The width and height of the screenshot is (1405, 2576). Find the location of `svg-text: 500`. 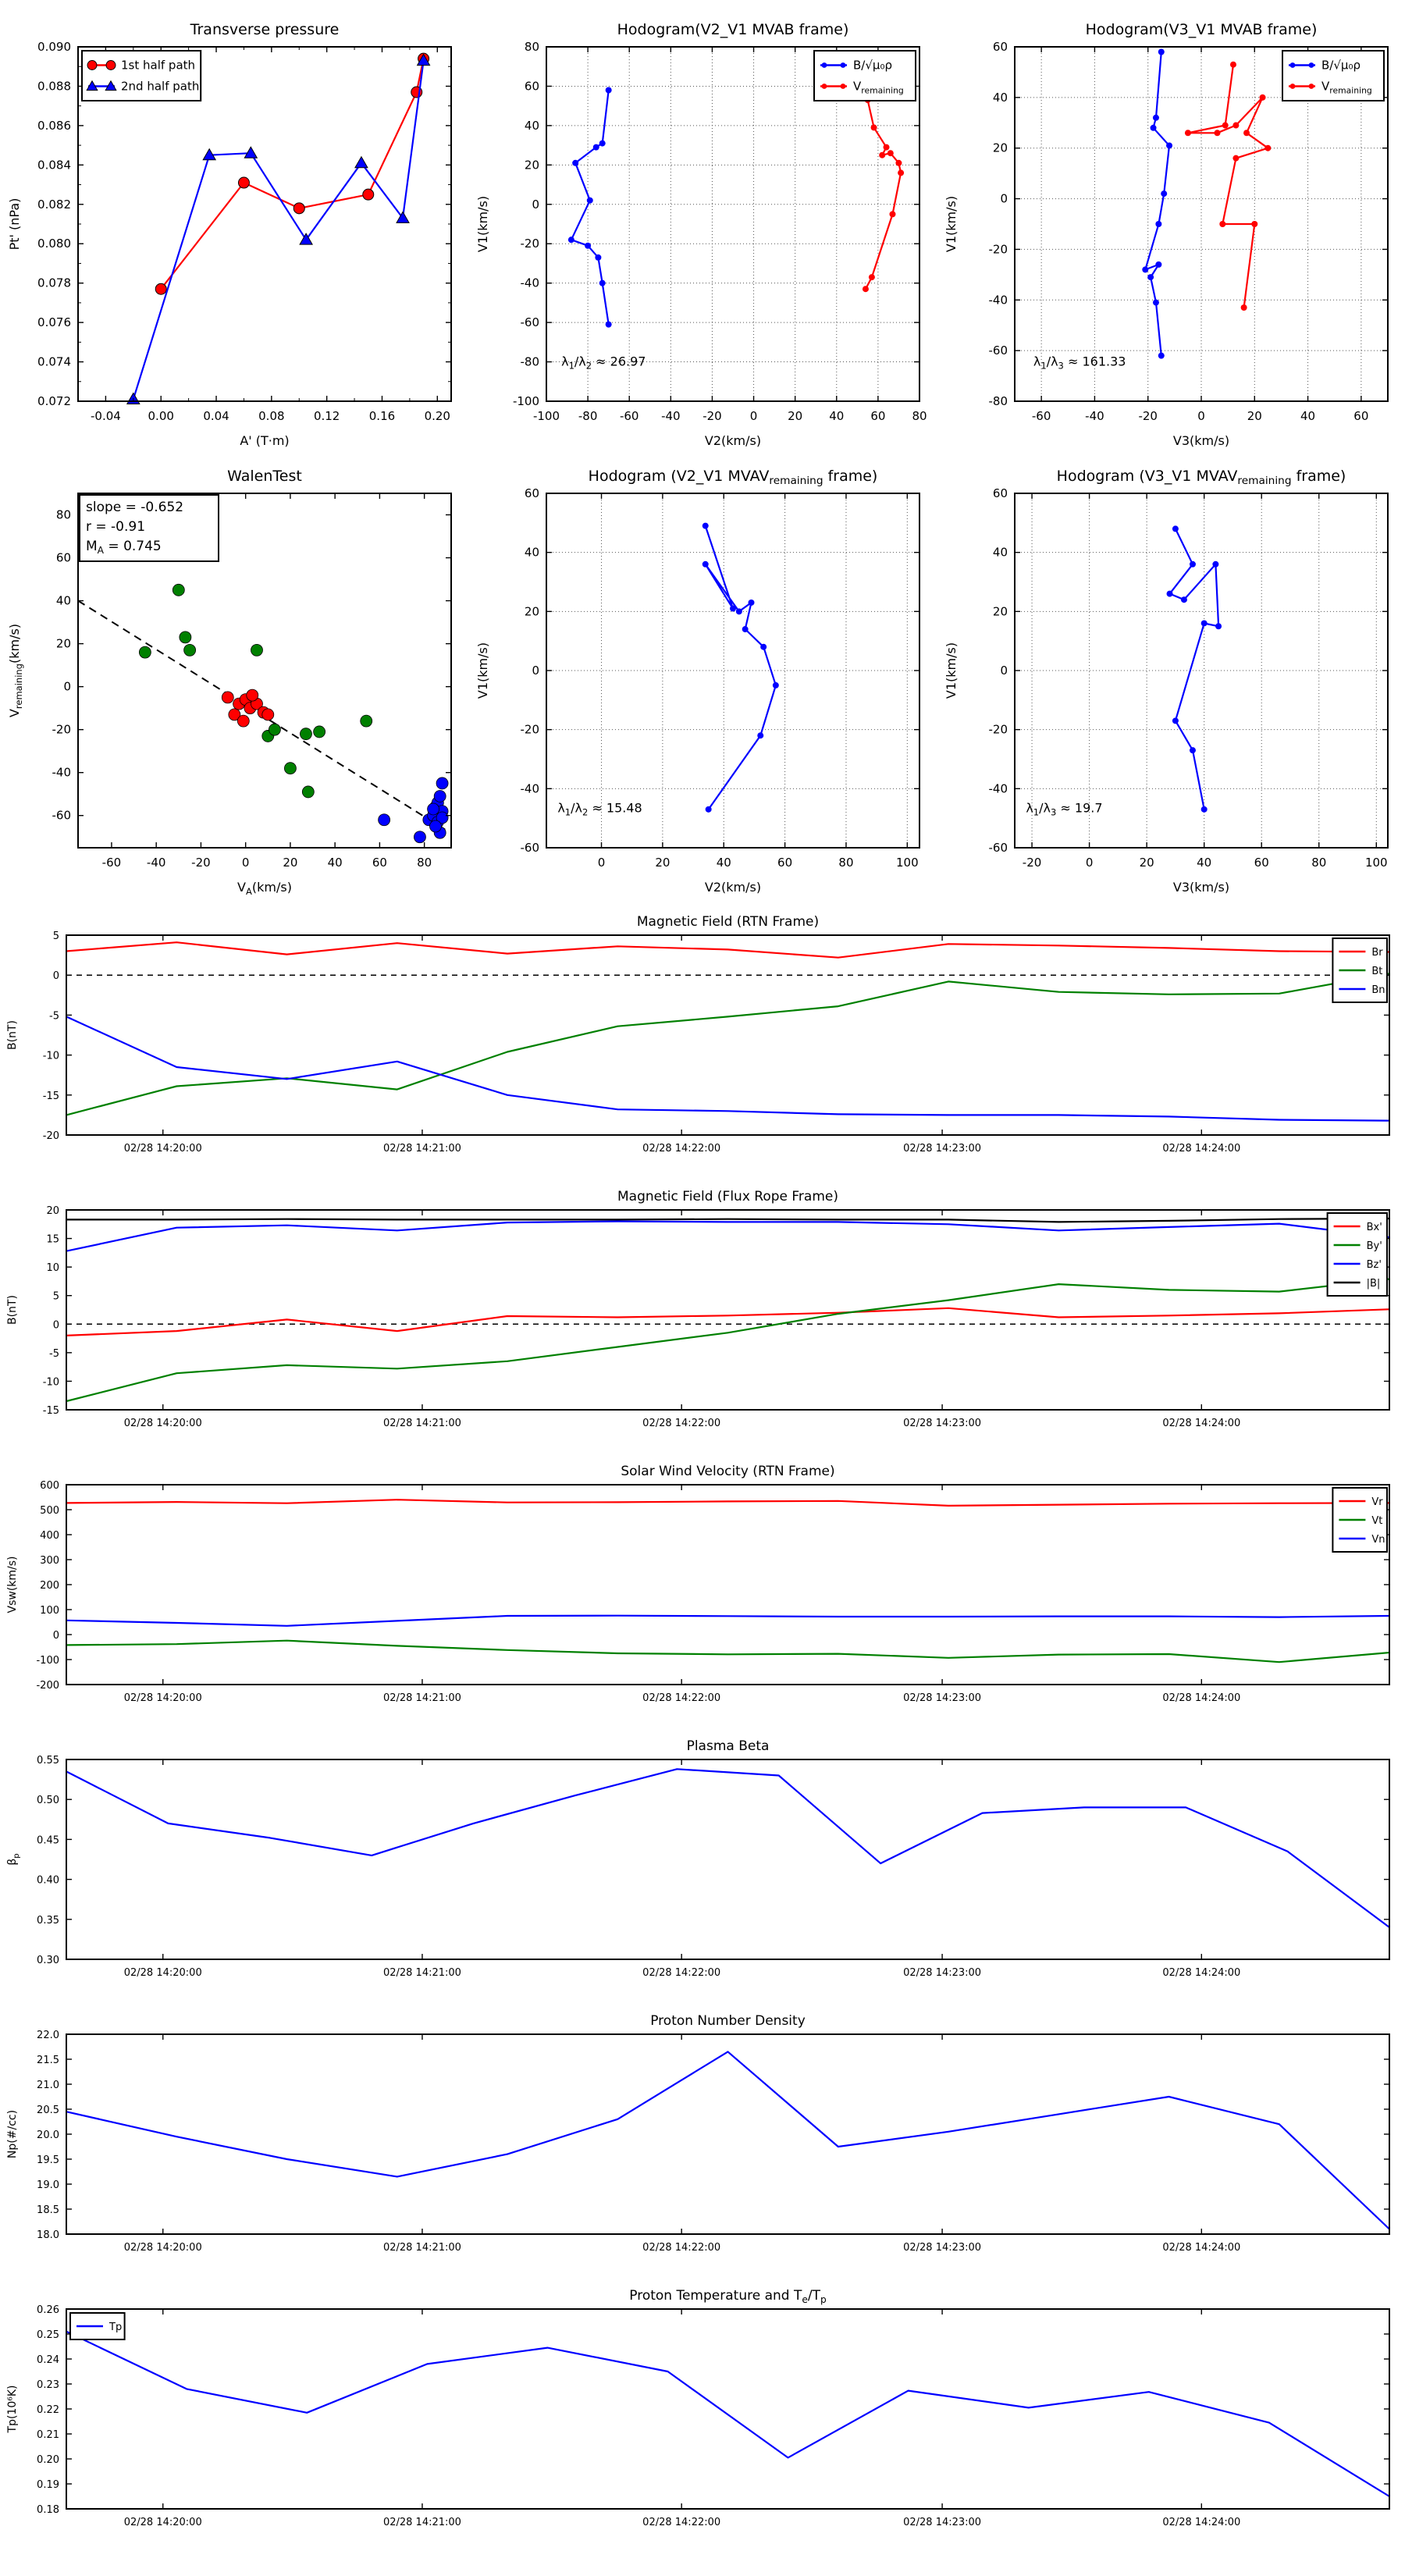

svg-text: 500 is located at coordinates (49, 1511).